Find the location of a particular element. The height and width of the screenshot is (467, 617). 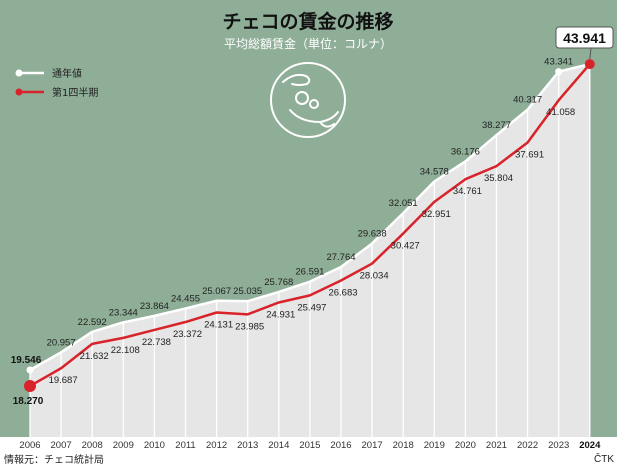

q1-start-point is located at coordinates (30, 386).